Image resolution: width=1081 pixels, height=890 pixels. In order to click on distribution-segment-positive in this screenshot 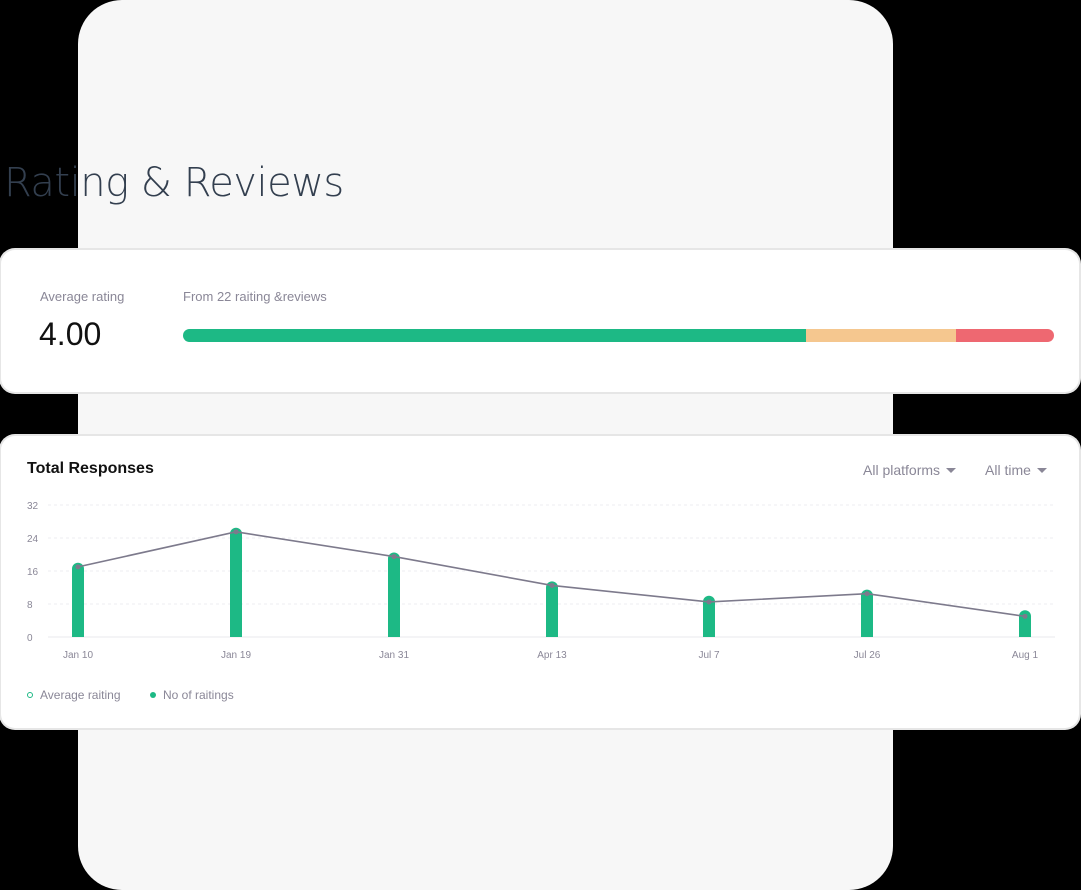, I will do `click(494, 335)`.